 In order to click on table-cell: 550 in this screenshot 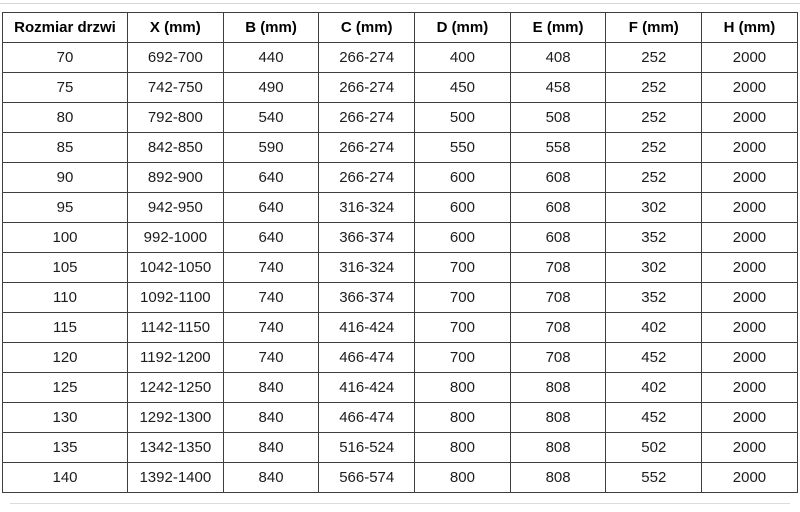, I will do `click(462, 147)`.